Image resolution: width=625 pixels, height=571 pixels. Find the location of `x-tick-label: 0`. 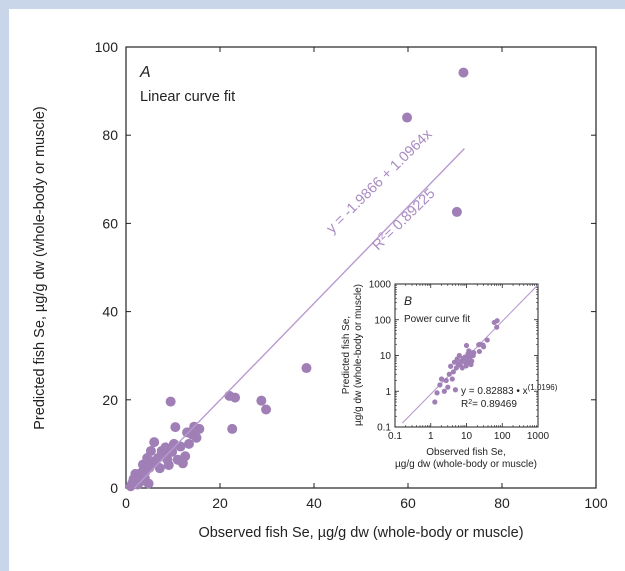

x-tick-label: 0 is located at coordinates (126, 503).